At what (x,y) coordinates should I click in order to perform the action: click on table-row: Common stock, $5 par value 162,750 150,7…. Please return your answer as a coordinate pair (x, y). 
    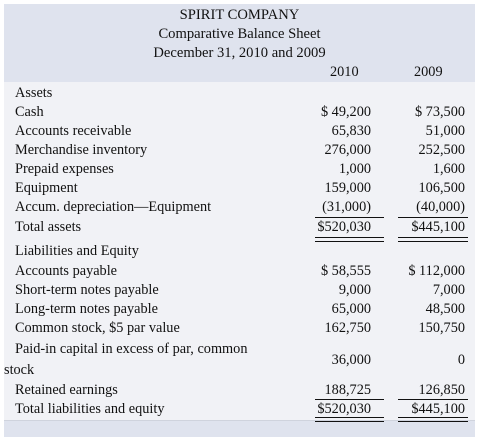
    Looking at the image, I should click on (239, 329).